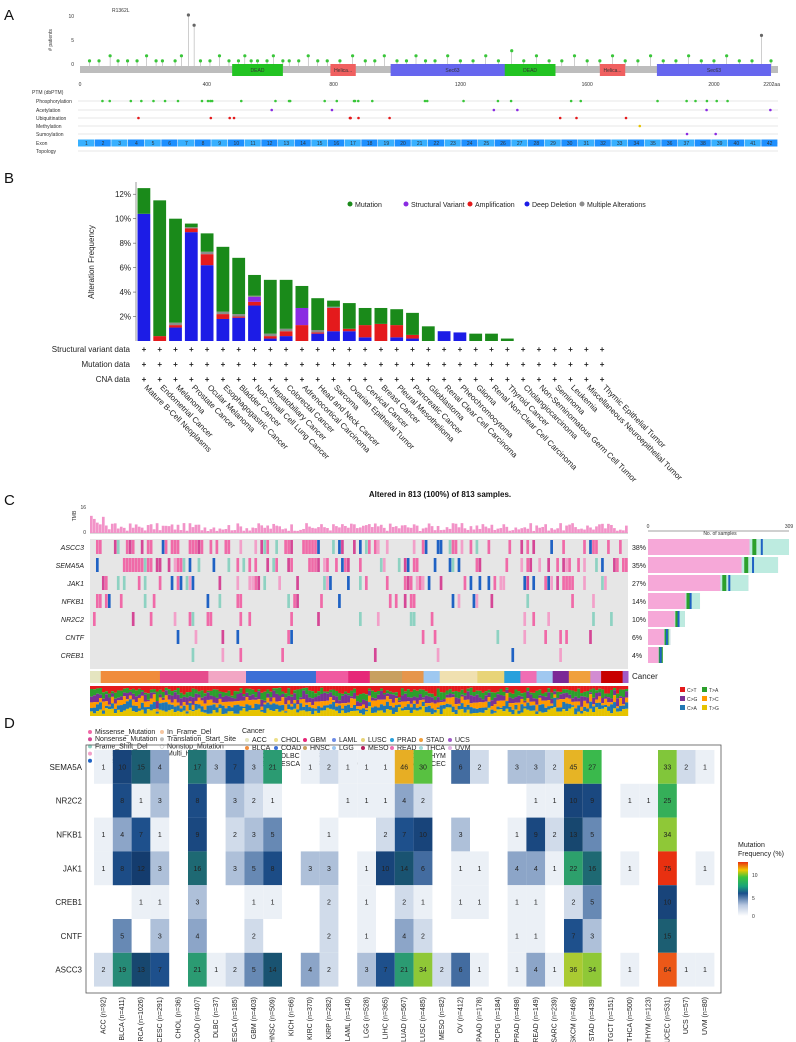 The width and height of the screenshot is (796, 1042). I want to click on cancer-legend-label: LGG, so click(346, 748).